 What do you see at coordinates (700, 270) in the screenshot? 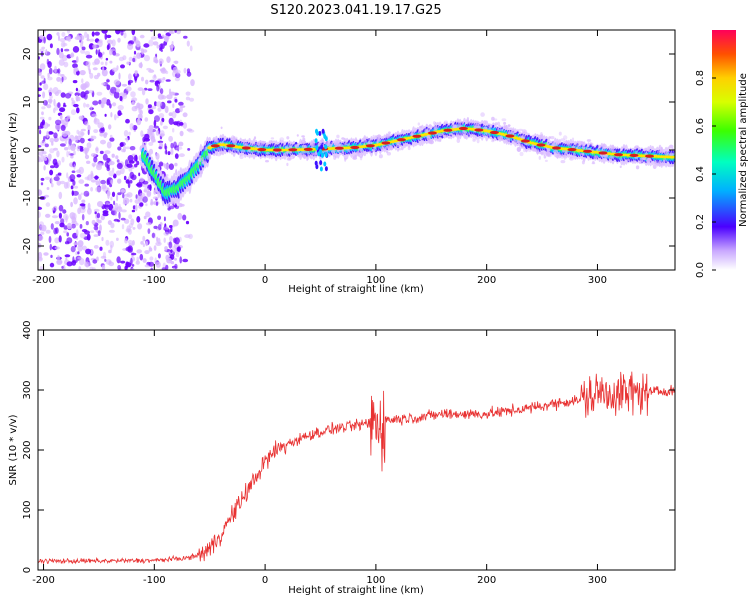
I see `colorbar-tick-label: 0.0` at bounding box center [700, 270].